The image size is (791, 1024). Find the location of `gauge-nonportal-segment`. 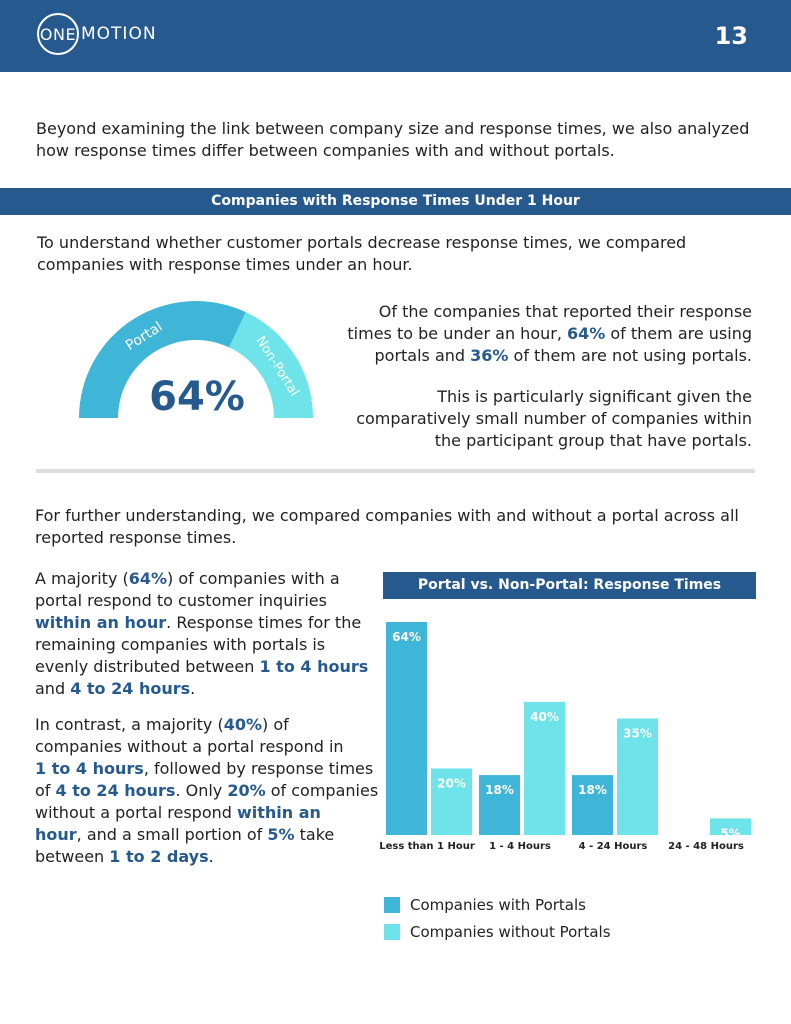

gauge-nonportal-segment is located at coordinates (271, 365).